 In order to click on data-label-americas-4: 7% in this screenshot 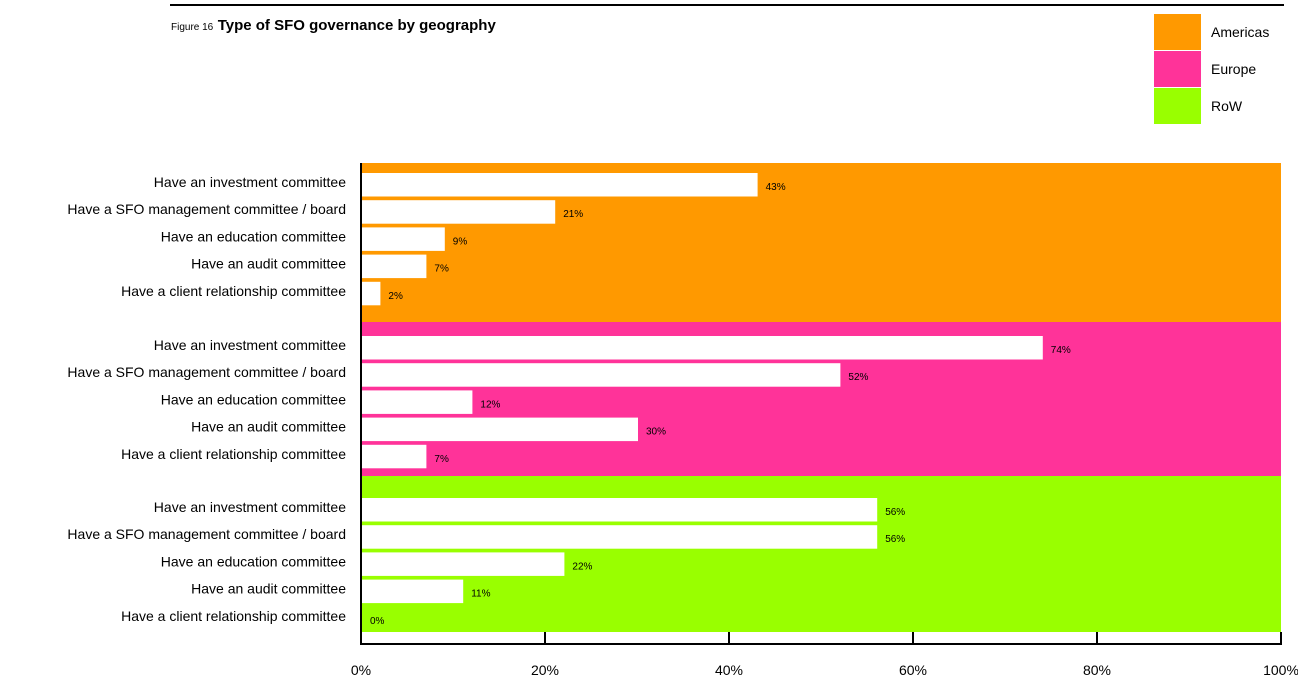, I will do `click(441, 269)`.